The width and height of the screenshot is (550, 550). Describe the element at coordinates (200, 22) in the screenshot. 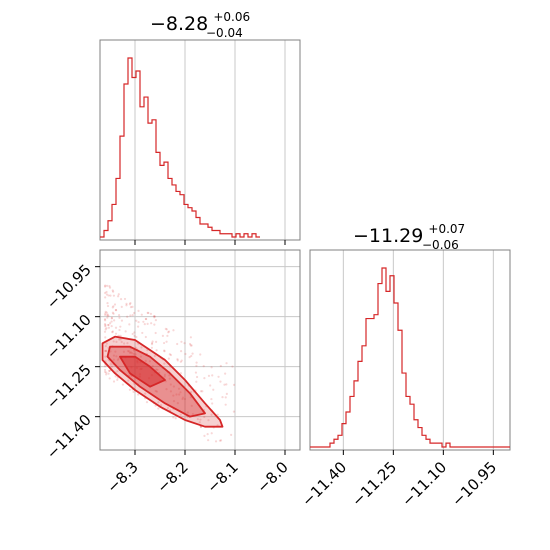

I see `title-param1: −8.28 +0.06` at that location.